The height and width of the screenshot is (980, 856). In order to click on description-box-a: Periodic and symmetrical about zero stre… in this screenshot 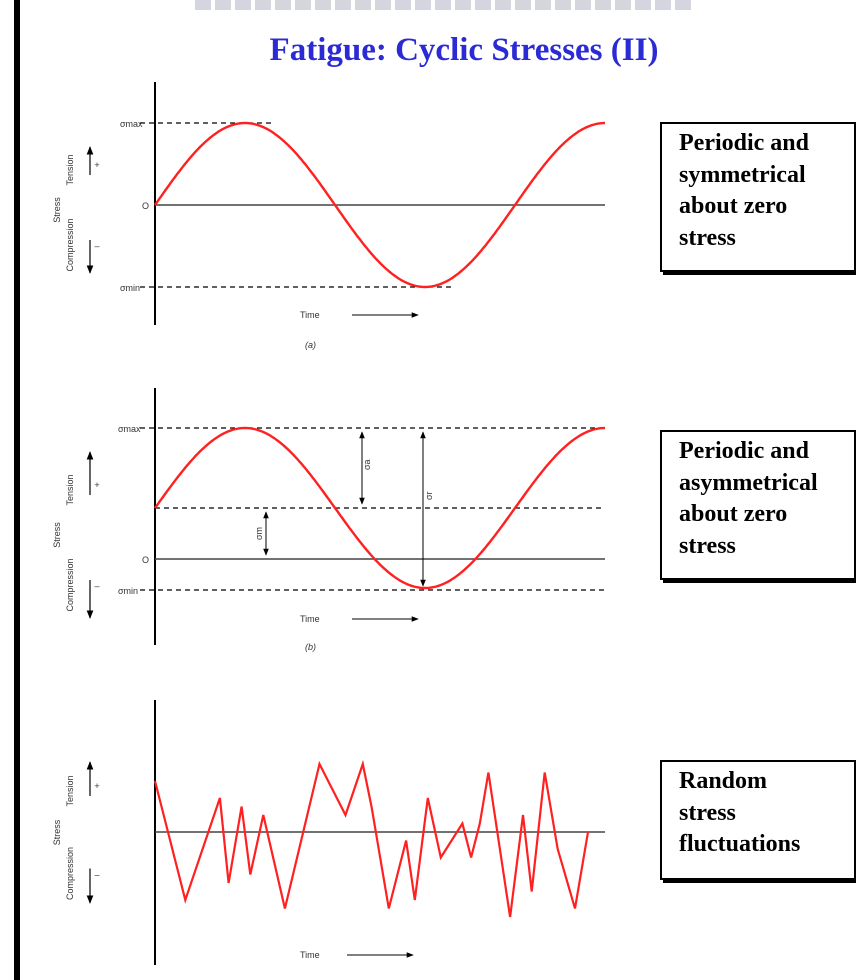, I will do `click(758, 197)`.